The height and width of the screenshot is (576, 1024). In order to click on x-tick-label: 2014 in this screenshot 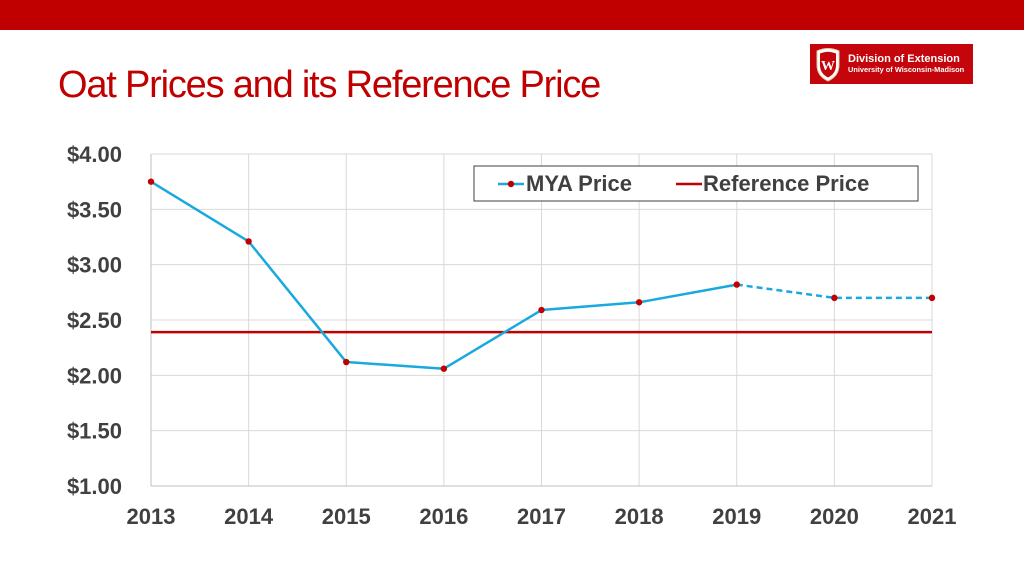, I will do `click(249, 516)`.